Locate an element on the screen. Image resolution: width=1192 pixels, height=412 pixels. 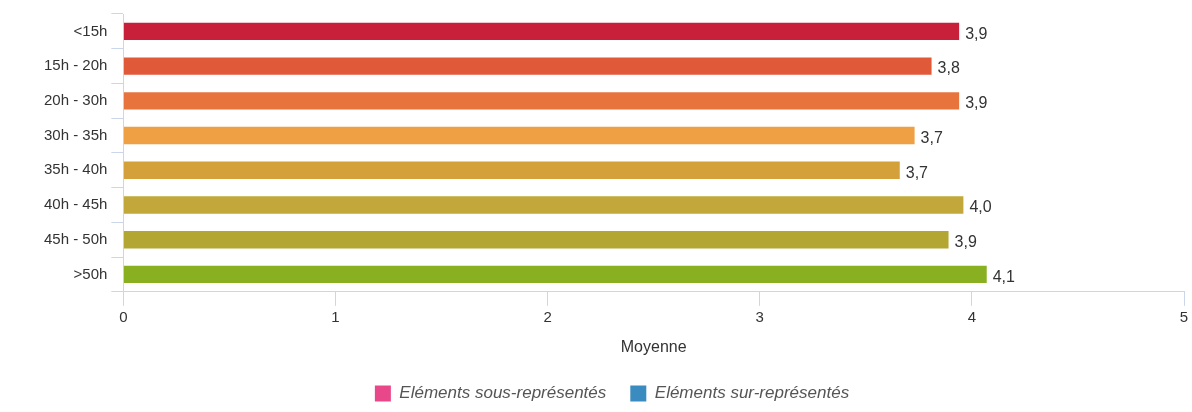
x-tick-label: 0 is located at coordinates (123, 316).